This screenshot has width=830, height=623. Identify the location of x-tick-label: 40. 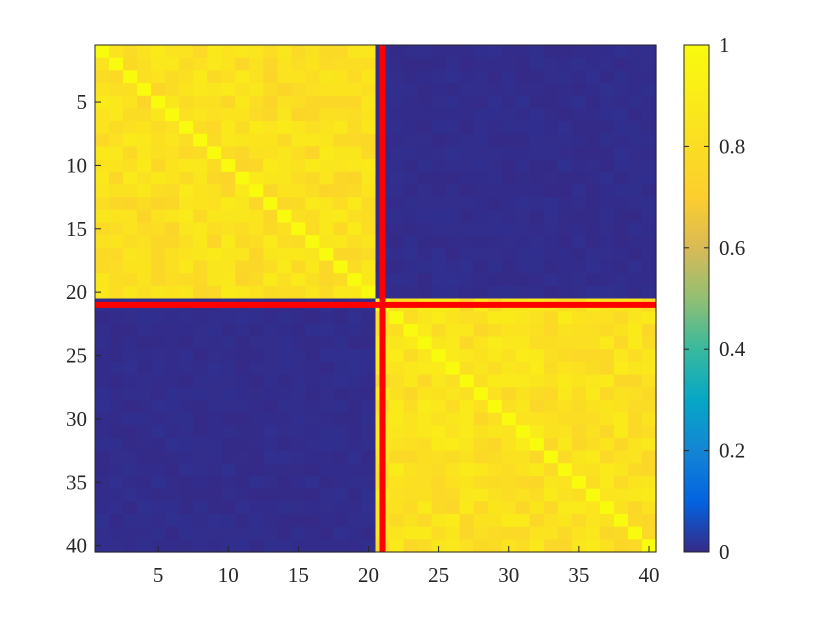
(648, 575).